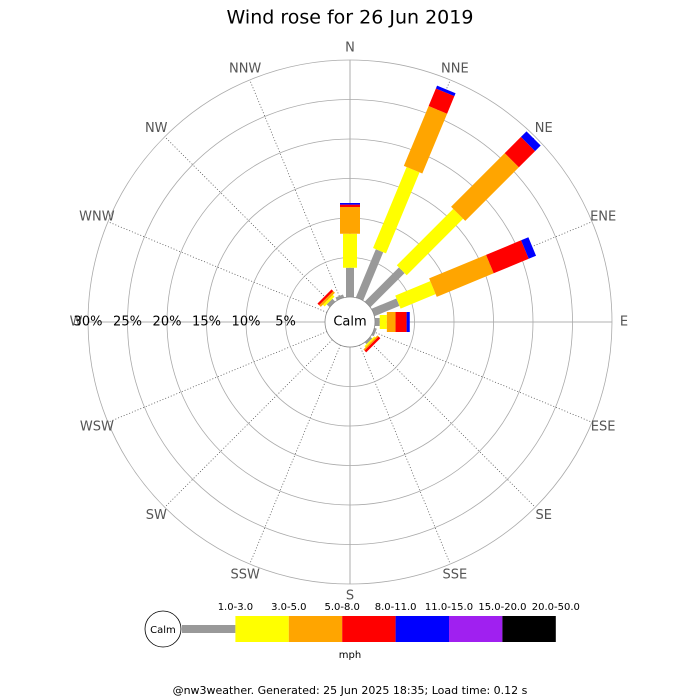 The height and width of the screenshot is (700, 700). I want to click on direction-label: ESE, so click(603, 426).